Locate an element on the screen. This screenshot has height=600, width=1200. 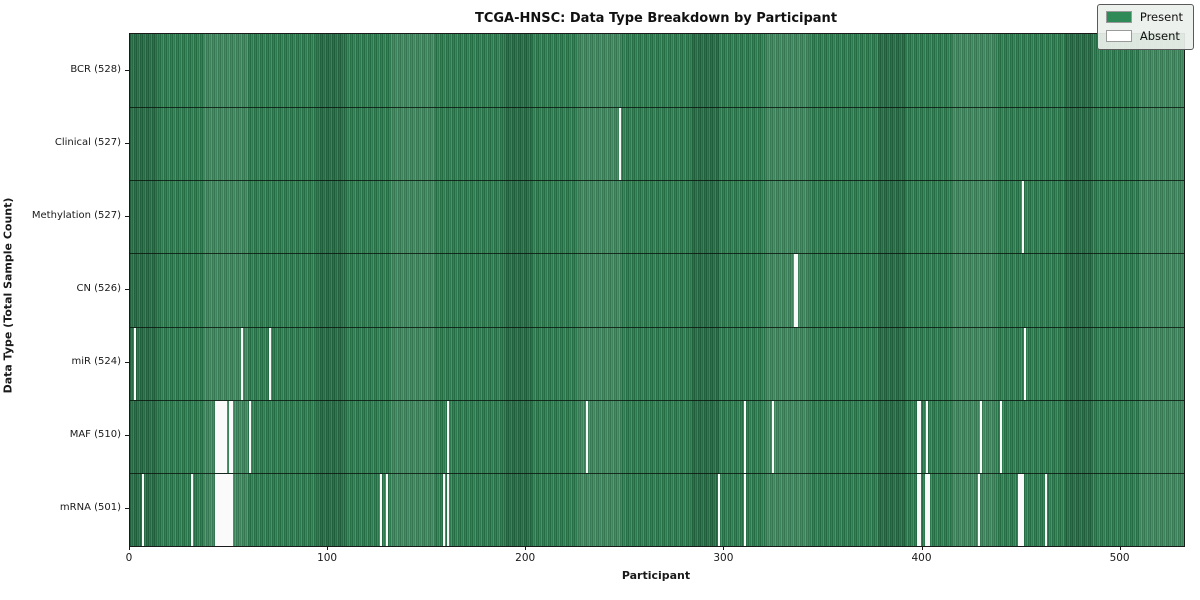
y-tick-label-bcr: BCR (528) is located at coordinates (95, 69).